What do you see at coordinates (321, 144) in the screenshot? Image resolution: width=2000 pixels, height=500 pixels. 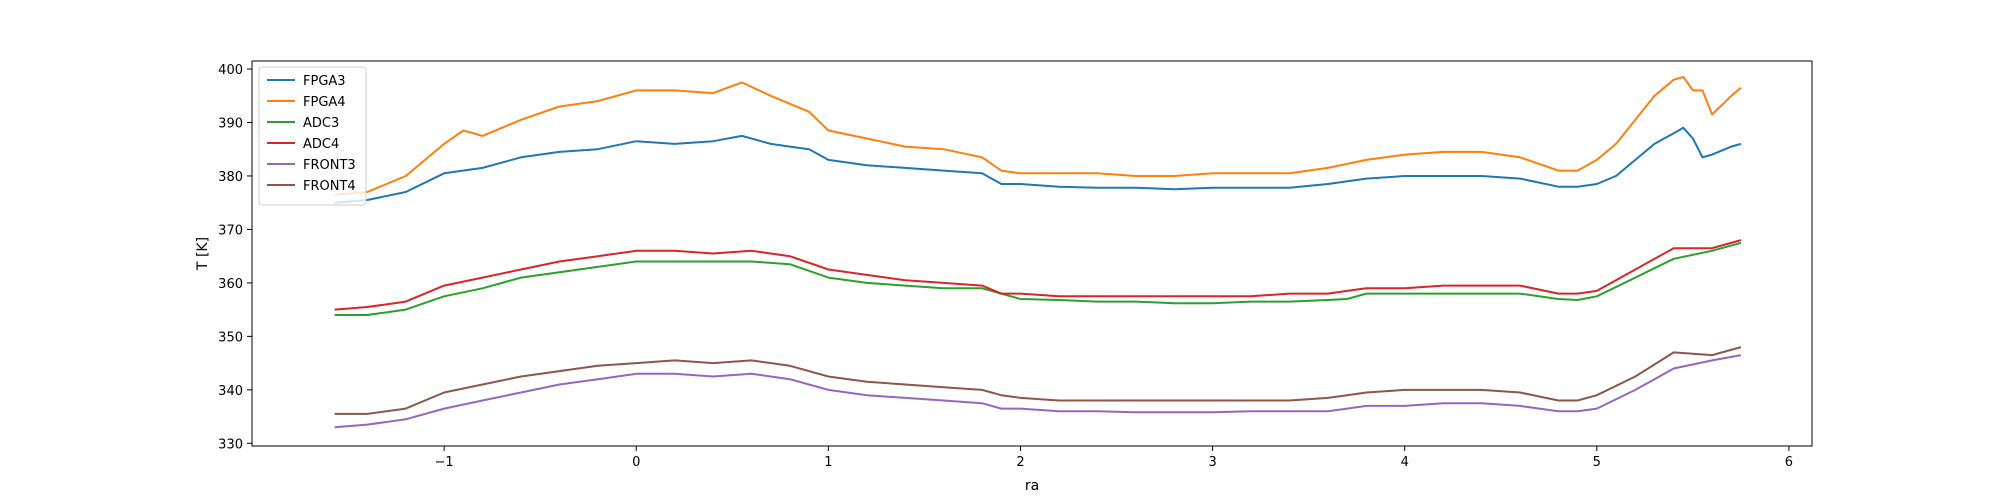 I see `legend-label: ADC4` at bounding box center [321, 144].